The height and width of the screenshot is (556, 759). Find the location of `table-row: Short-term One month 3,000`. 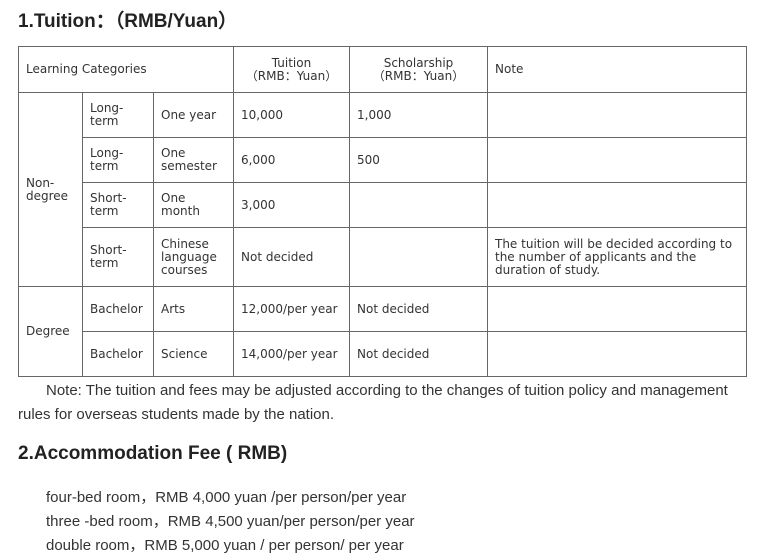

table-row: Short-term One month 3,000 is located at coordinates (383, 205).